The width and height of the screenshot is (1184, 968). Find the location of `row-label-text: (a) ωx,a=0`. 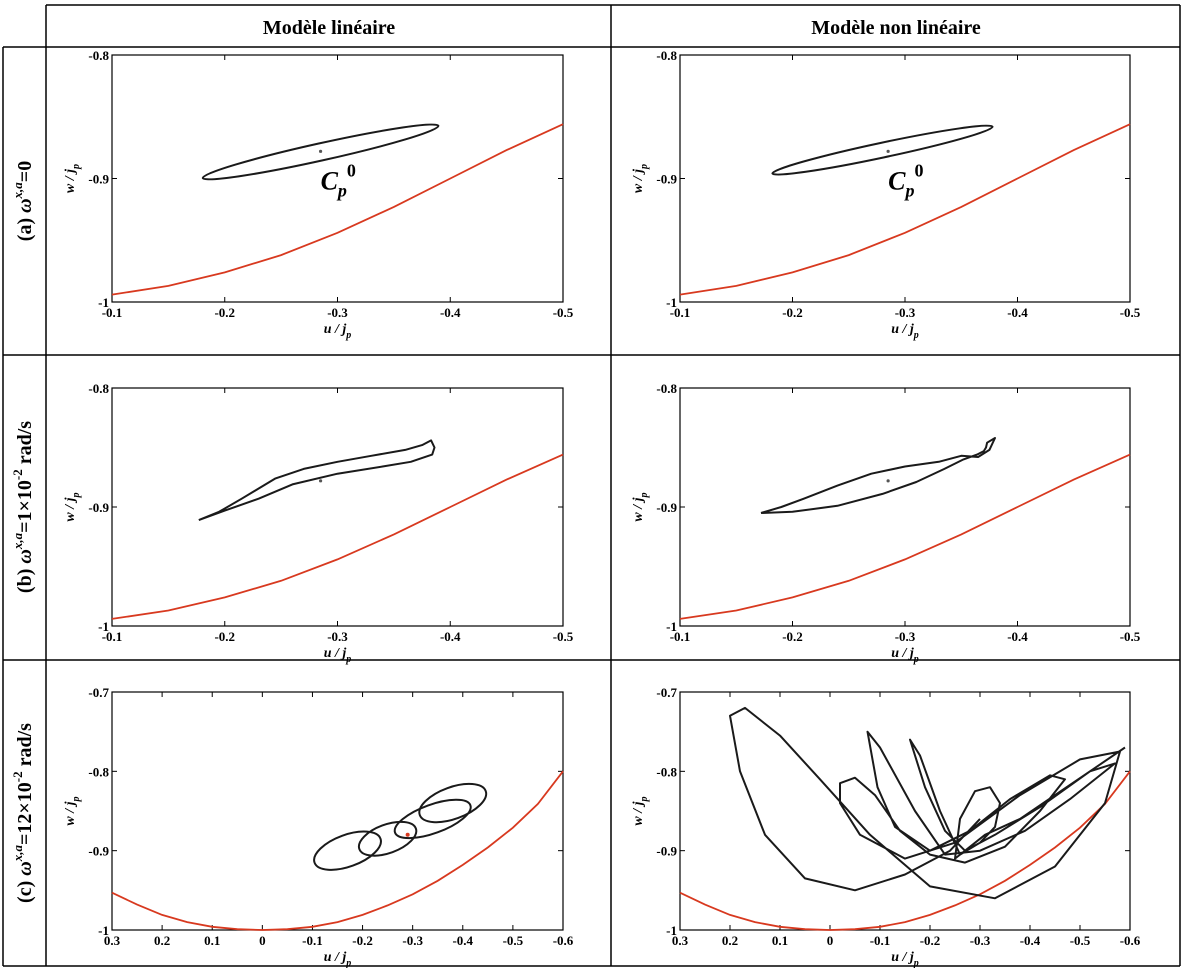

row-label-text: (a) ωx,a=0 is located at coordinates (23, 201).